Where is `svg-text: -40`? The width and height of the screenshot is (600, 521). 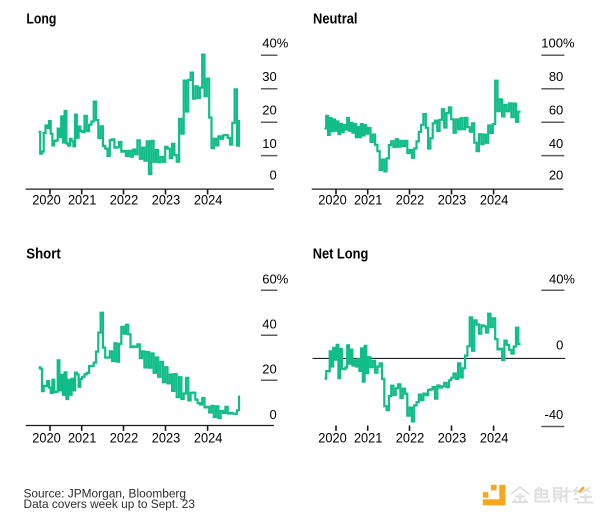
svg-text: -40 is located at coordinates (554, 414).